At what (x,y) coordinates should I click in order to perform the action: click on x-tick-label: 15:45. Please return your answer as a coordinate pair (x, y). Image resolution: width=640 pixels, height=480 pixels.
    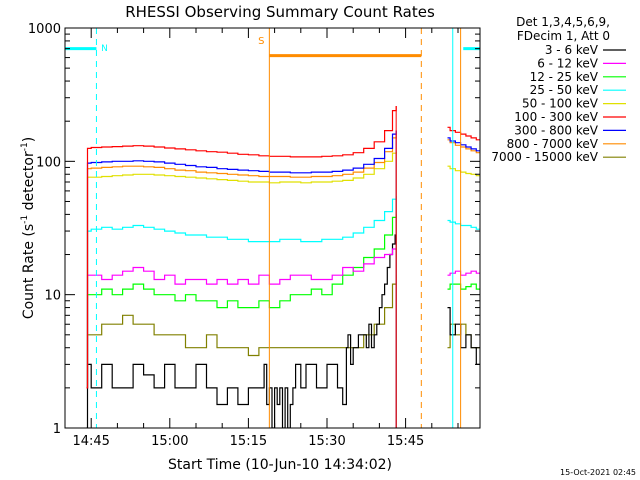
    Looking at the image, I should click on (405, 441).